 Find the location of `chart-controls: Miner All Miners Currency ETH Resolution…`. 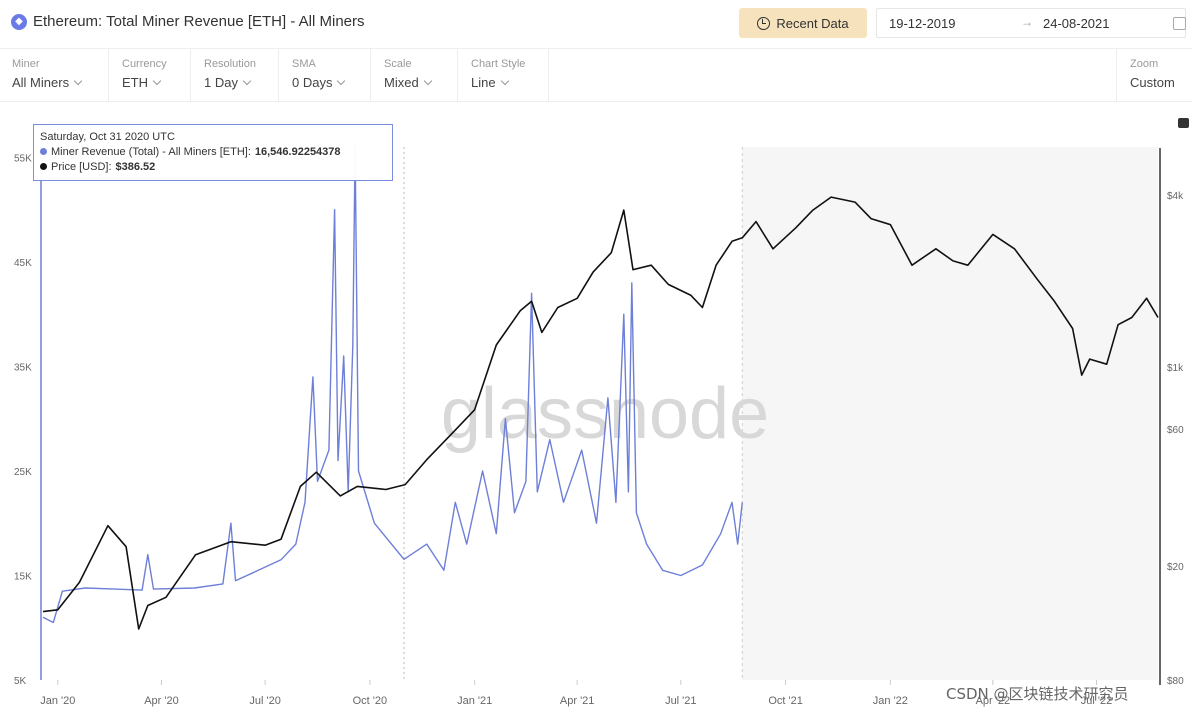

chart-controls: Miner All Miners Currency ETH Resolution… is located at coordinates (596, 75).